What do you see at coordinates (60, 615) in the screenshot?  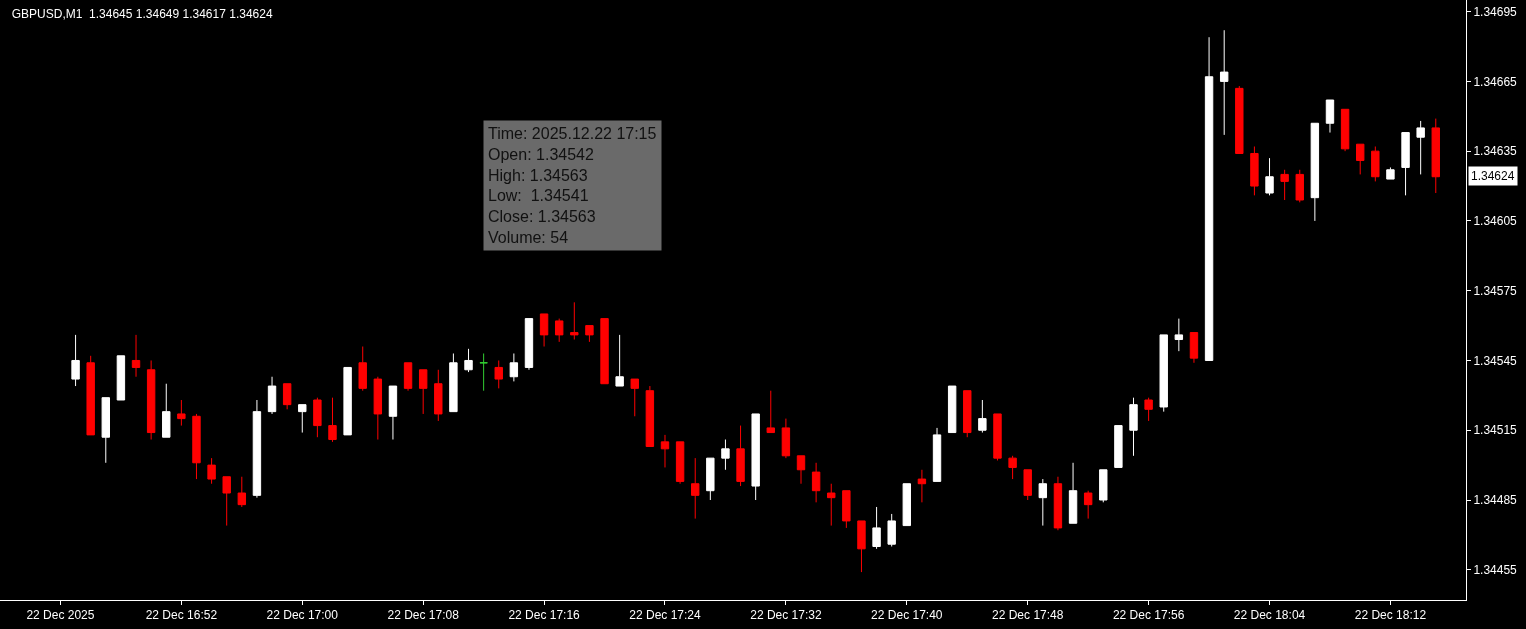 I see `x-tick-label: 22 Dec 2025` at bounding box center [60, 615].